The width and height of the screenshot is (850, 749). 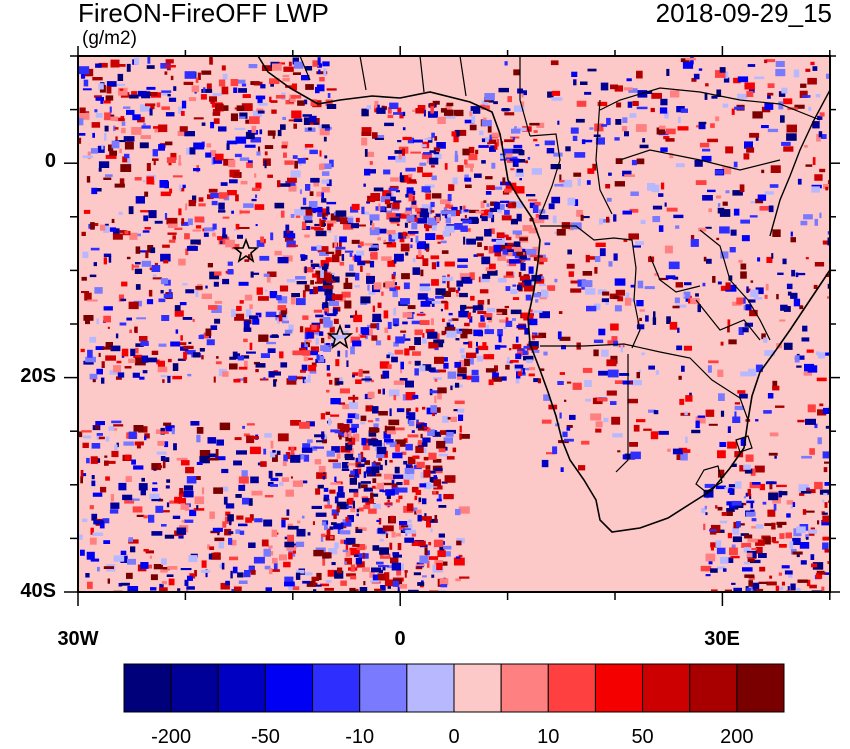 What do you see at coordinates (760, 688) in the screenshot?
I see `colorbar-swatch` at bounding box center [760, 688].